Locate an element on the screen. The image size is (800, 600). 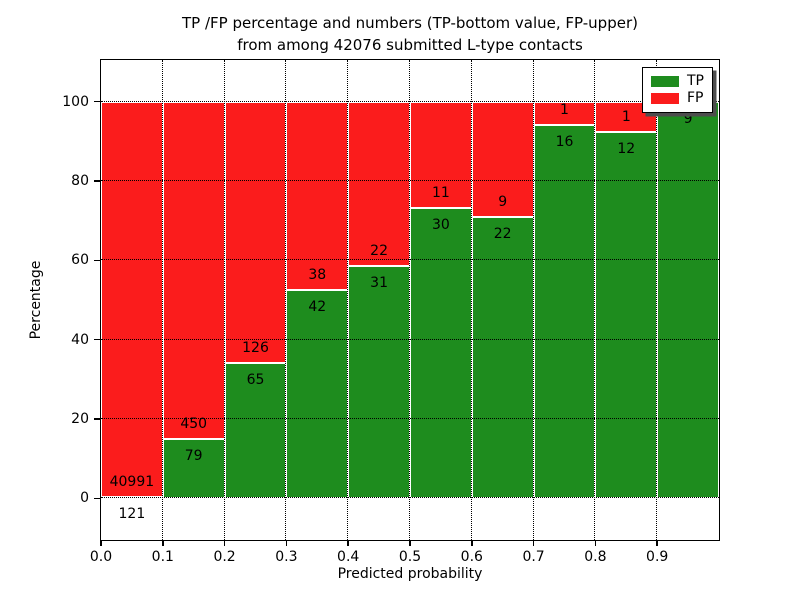
y-tick-label: 80 is located at coordinates (80, 180).